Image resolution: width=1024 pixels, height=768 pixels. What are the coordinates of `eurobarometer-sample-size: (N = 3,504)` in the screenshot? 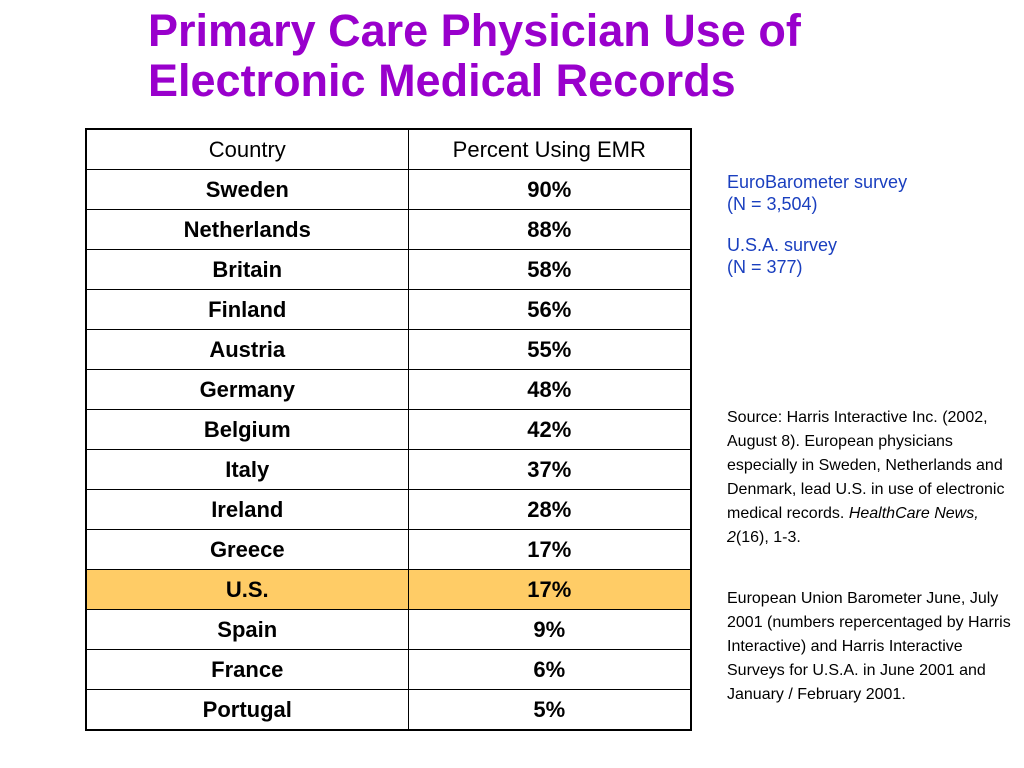 It's located at (772, 204).